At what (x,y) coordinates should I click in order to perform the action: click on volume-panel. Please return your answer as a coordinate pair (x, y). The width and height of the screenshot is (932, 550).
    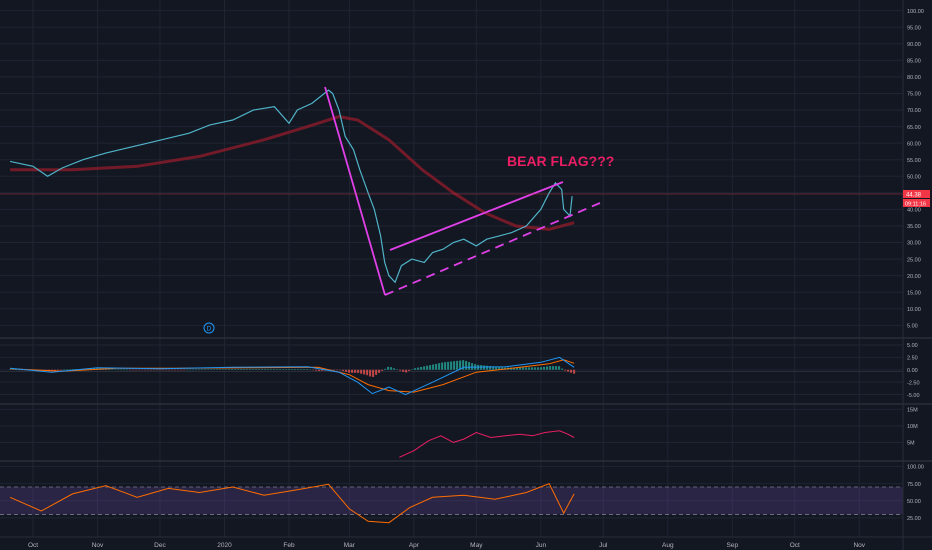
    Looking at the image, I should click on (487, 444).